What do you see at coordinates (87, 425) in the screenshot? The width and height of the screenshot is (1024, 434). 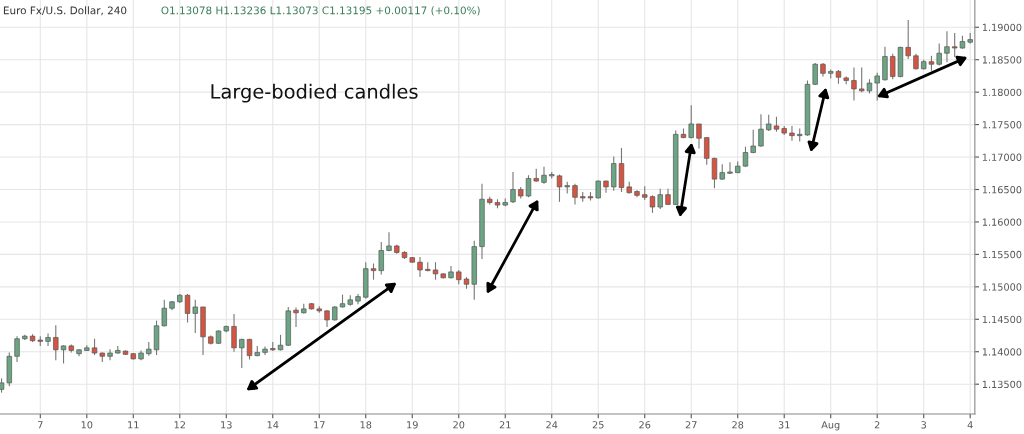 I see `x-tick-label: 10` at bounding box center [87, 425].